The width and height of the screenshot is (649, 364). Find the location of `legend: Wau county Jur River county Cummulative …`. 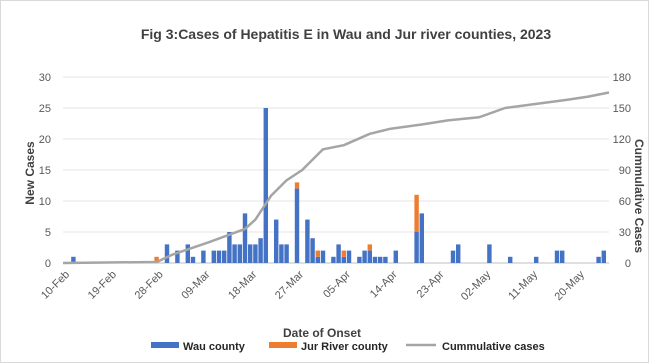

legend: Wau county Jur River county Cummulative … is located at coordinates (348, 347).